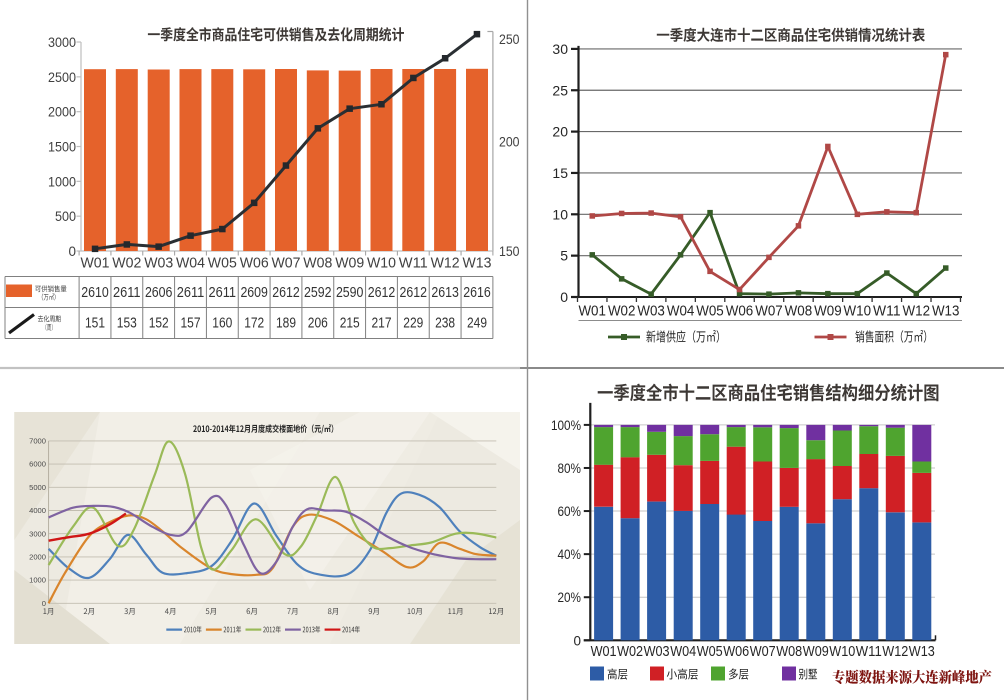 This screenshot has height=700, width=1004. Describe the element at coordinates (445, 293) in the screenshot. I see `svg-text: 2613` at that location.